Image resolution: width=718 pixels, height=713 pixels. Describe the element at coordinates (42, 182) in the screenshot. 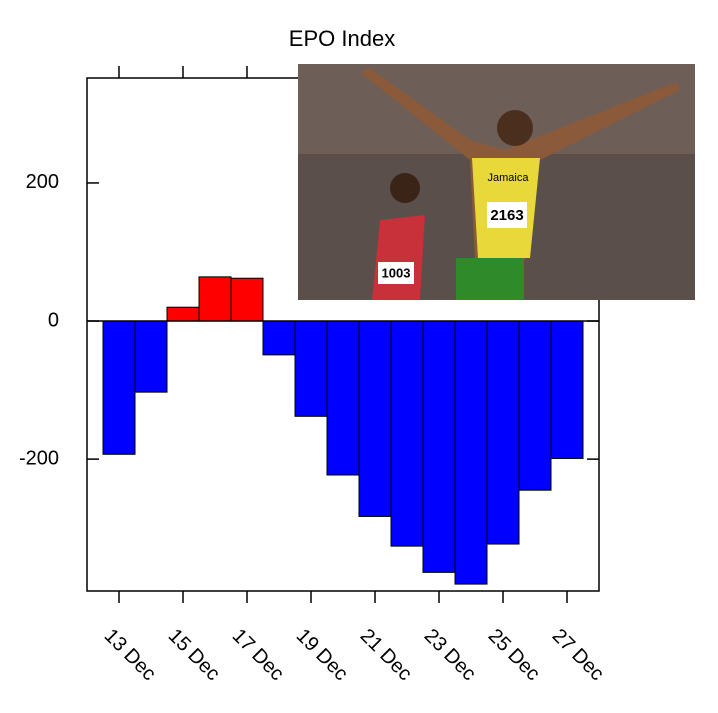

I see `y-tick-label: 200` at that location.